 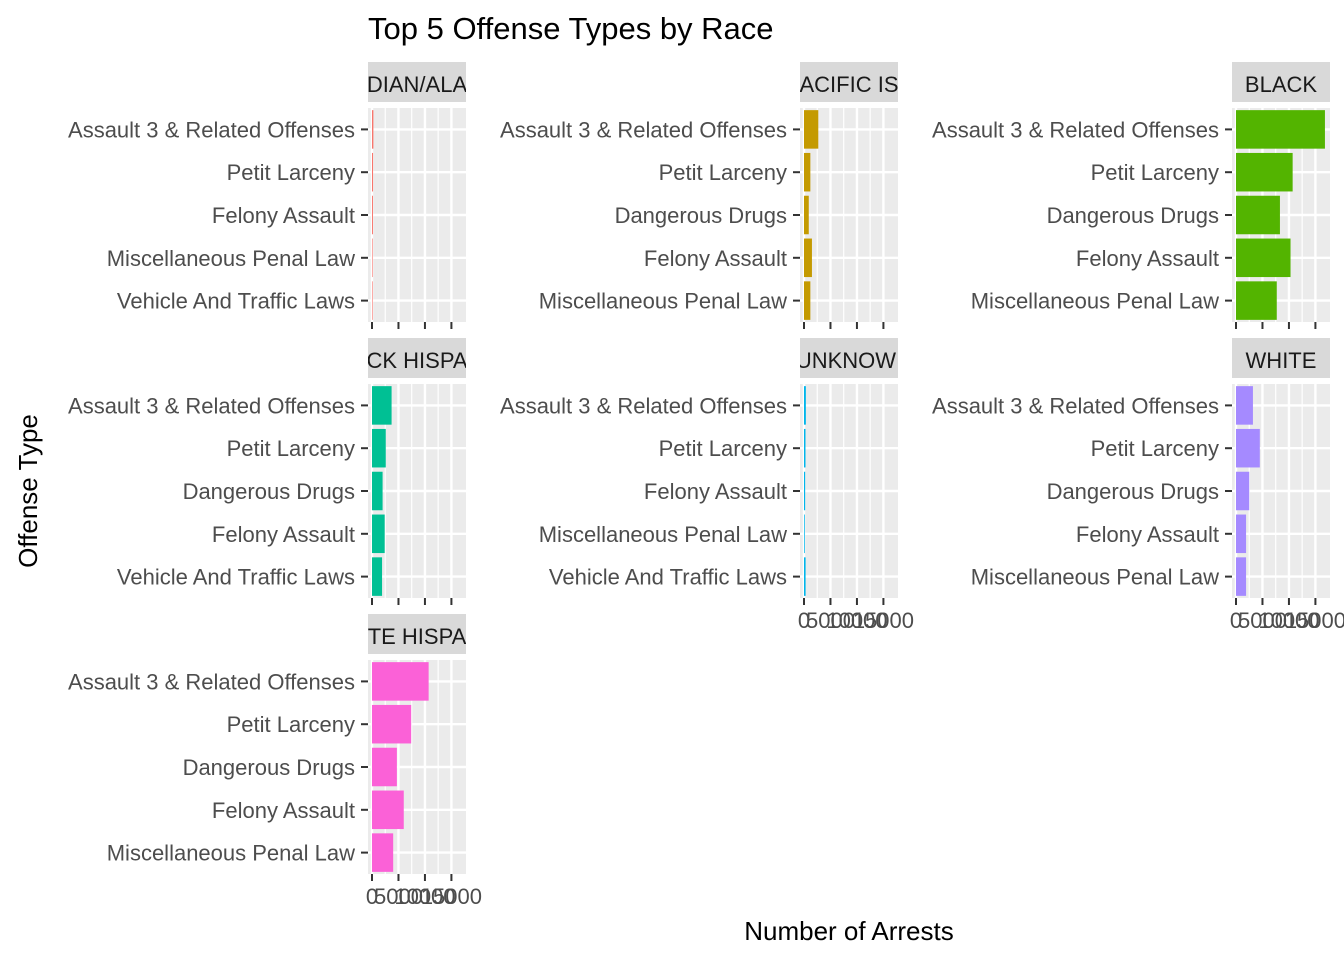 I want to click on facet-strip-label: UNKNOWI, so click(x=849, y=360).